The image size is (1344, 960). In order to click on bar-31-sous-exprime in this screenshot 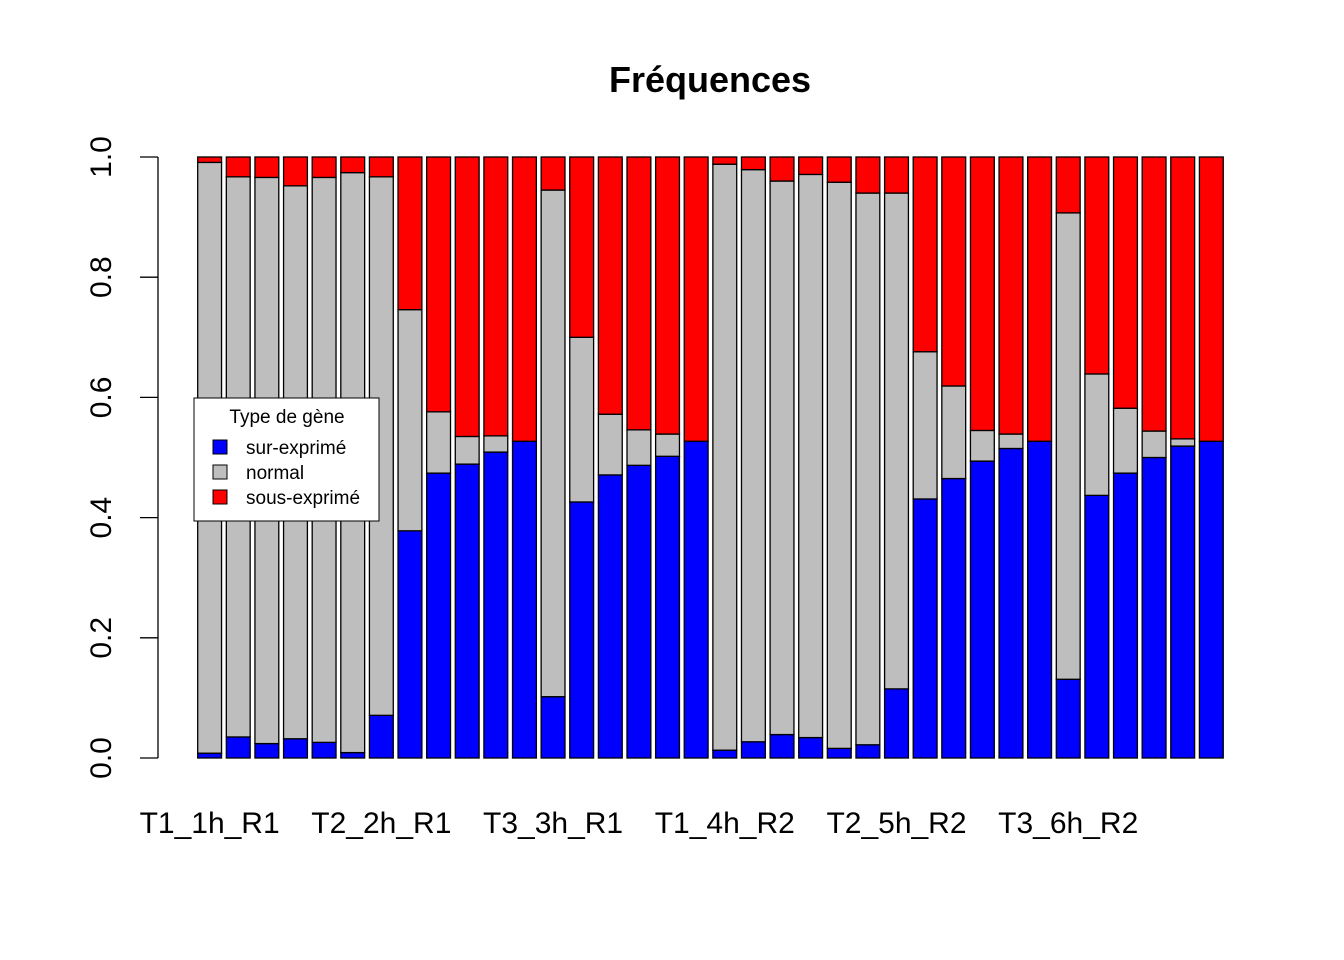, I will do `click(1068, 185)`.